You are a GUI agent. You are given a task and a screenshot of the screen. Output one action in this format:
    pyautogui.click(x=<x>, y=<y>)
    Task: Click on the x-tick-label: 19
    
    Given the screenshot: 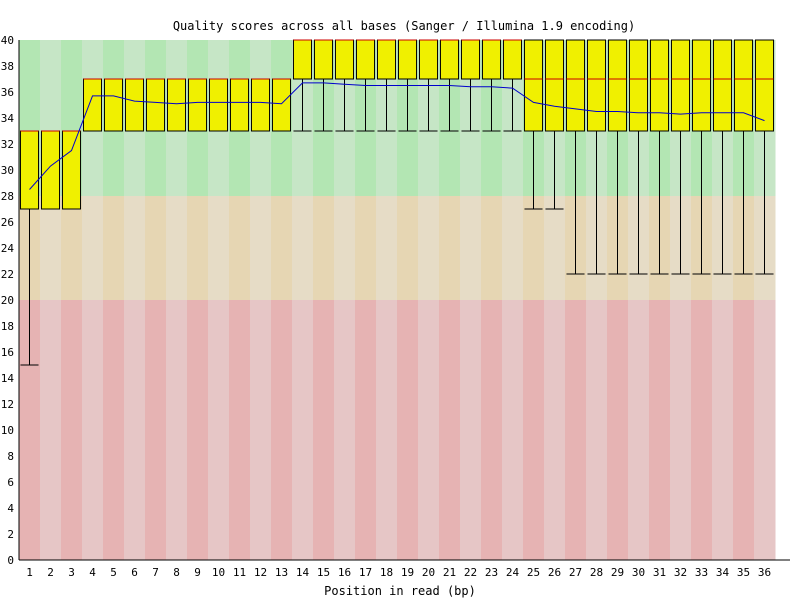 What is the action you would take?
    pyautogui.click(x=407, y=572)
    